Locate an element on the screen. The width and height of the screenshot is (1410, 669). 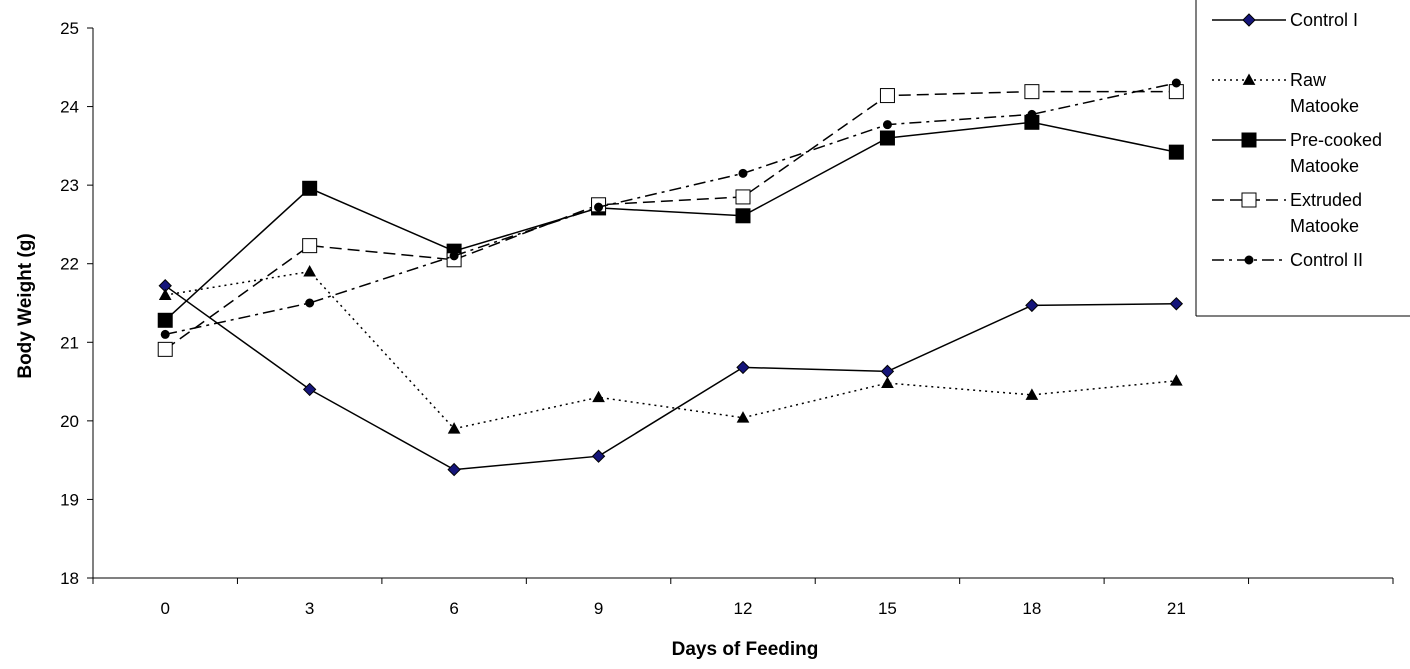
legend-item-control-i: Control I is located at coordinates (1285, 20).